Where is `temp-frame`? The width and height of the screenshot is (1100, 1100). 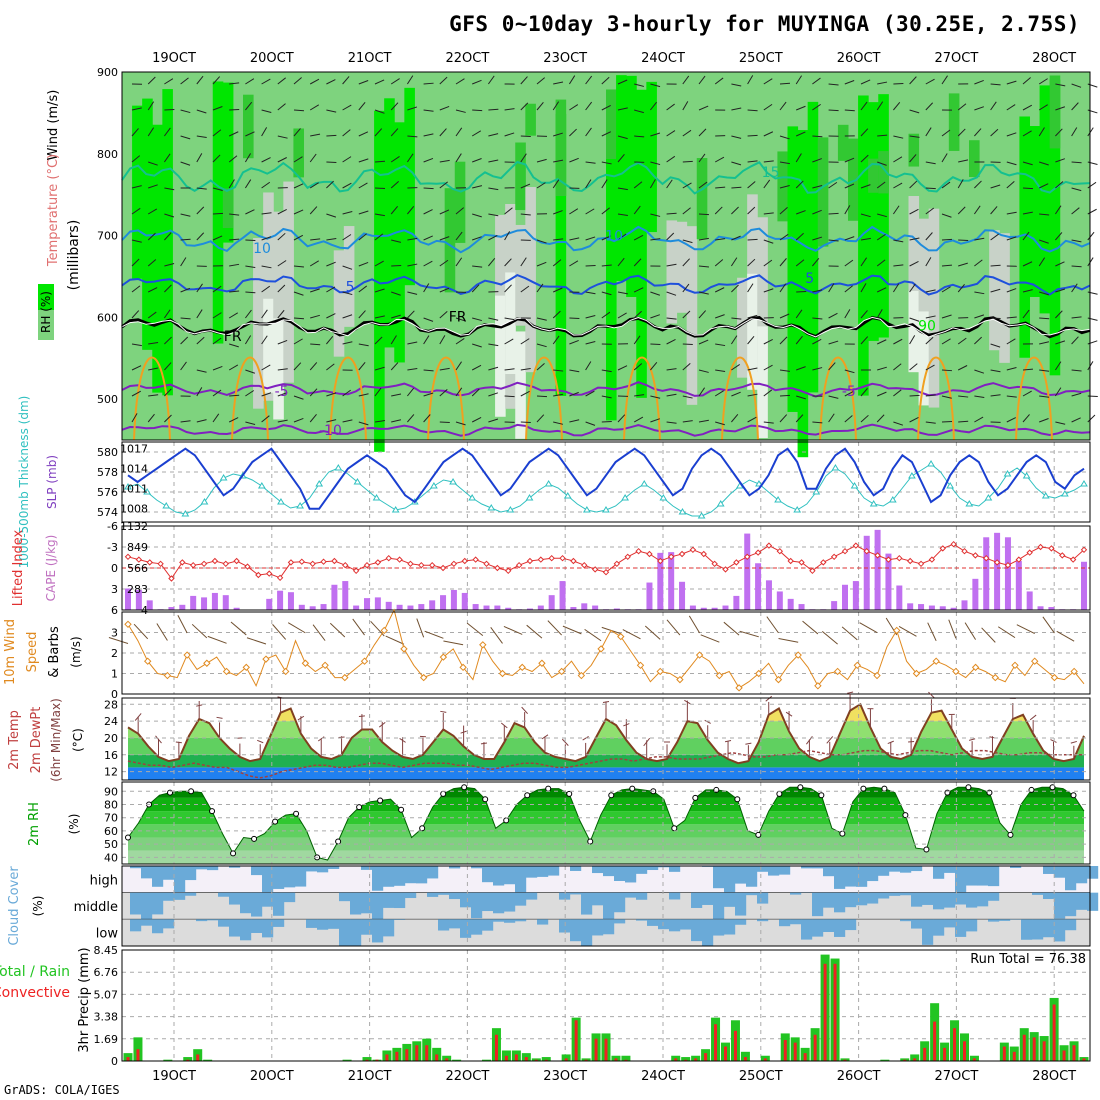 temp-frame is located at coordinates (606, 739).